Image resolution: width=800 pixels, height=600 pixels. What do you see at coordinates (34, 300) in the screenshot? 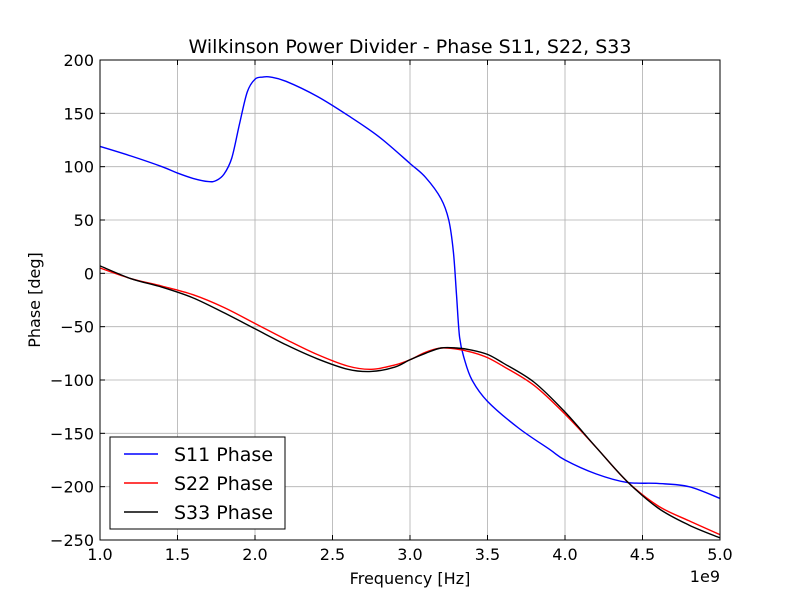
I see `y-axis-label: Phase [deg]` at bounding box center [34, 300].